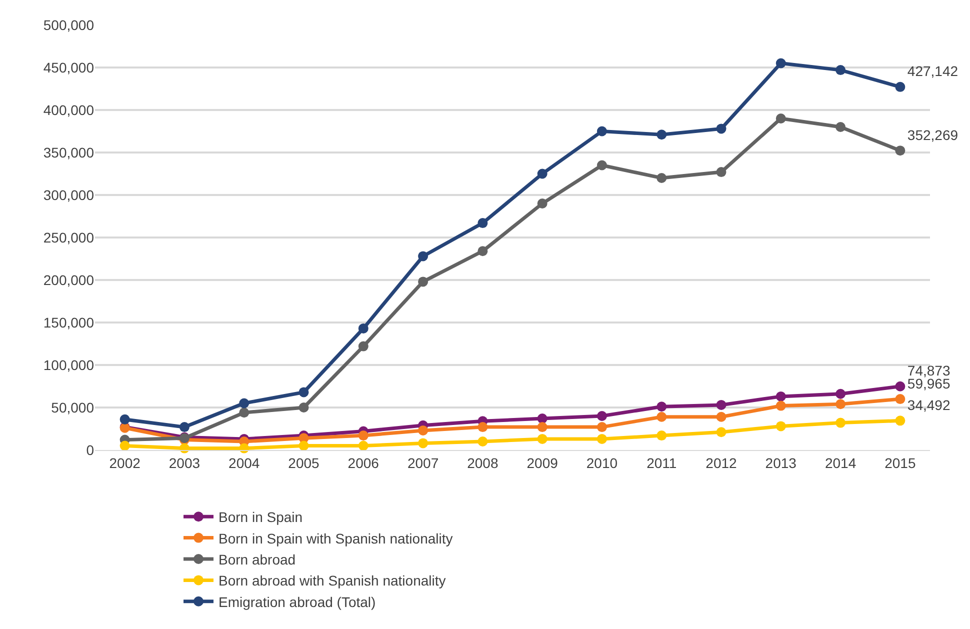 Image resolution: width=970 pixels, height=629 pixels. What do you see at coordinates (68, 110) in the screenshot?
I see `y-tick-label: 400,000` at bounding box center [68, 110].